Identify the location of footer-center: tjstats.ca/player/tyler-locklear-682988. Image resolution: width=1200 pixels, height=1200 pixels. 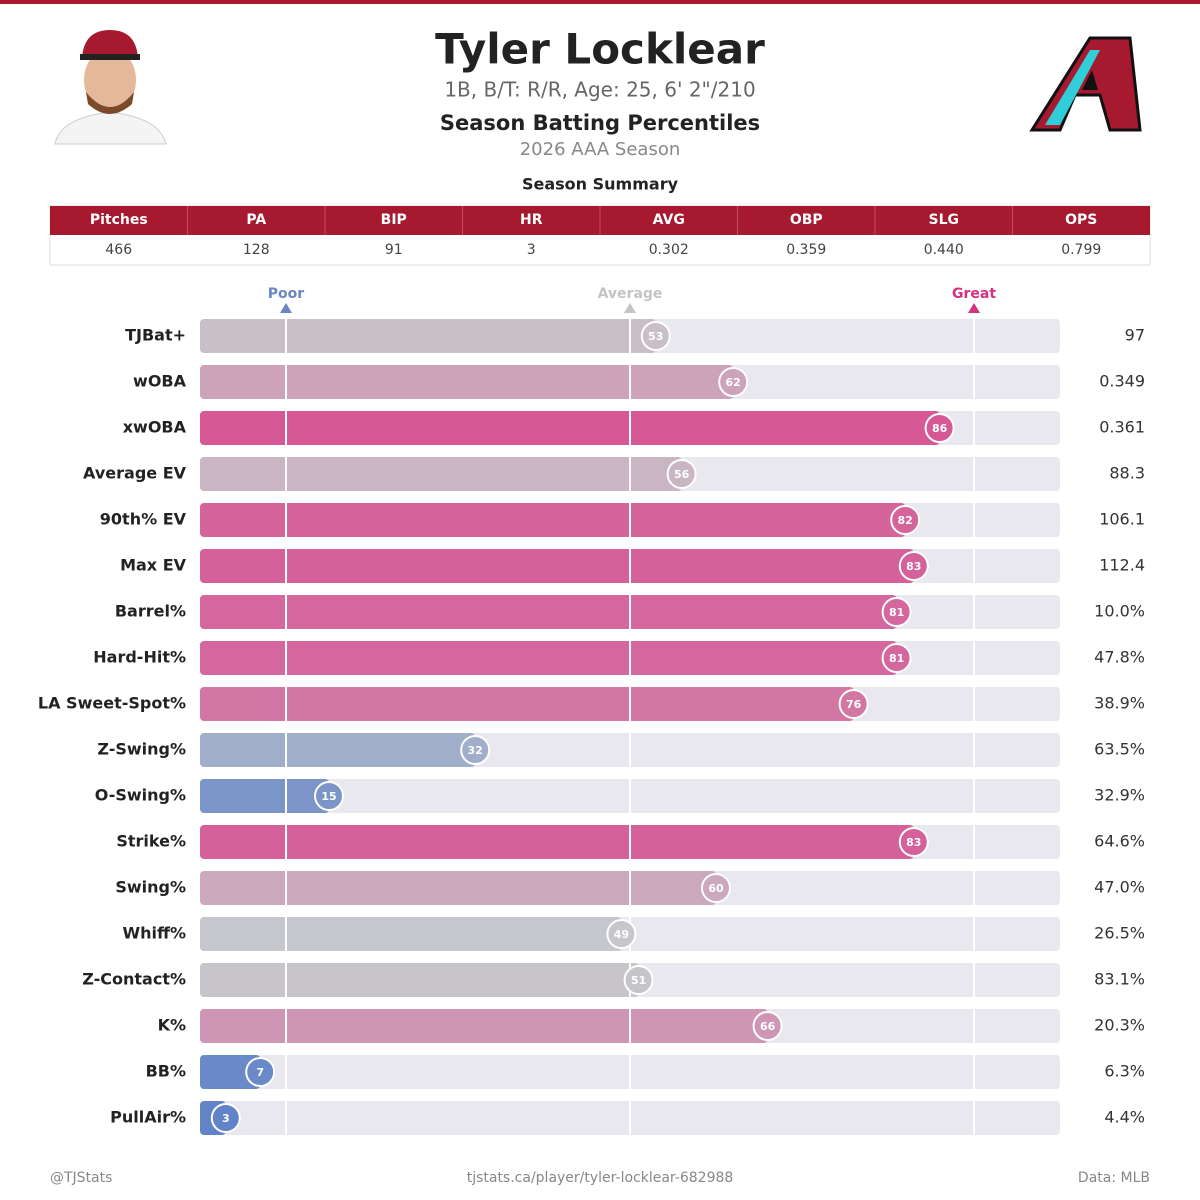
(600, 1178).